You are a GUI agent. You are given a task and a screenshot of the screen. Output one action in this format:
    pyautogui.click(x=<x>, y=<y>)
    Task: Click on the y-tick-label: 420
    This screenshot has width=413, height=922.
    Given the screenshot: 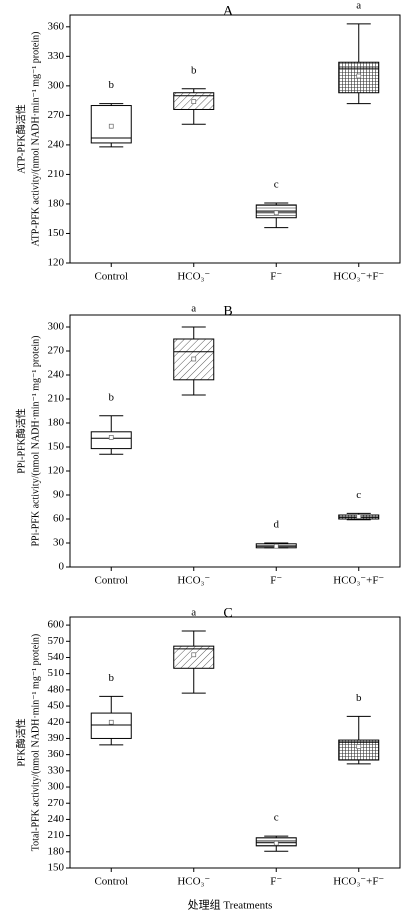 What is the action you would take?
    pyautogui.click(x=56, y=722)
    